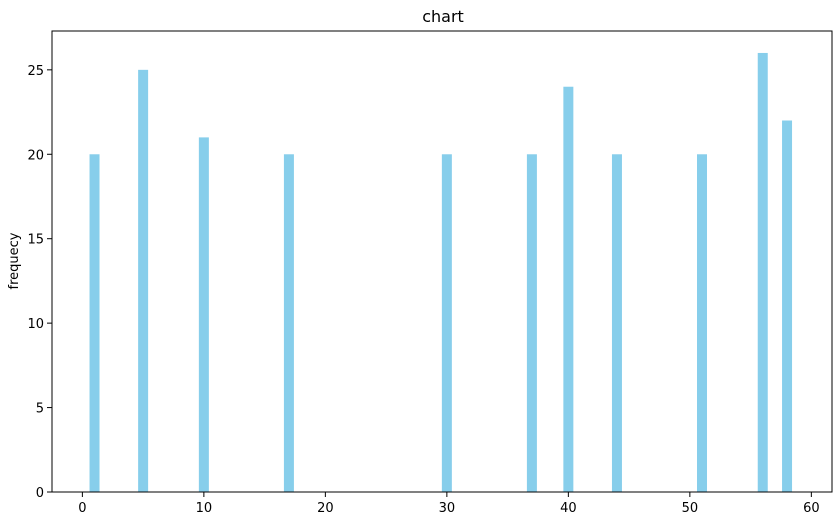 The width and height of the screenshot is (837, 523). What do you see at coordinates (35, 240) in the screenshot?
I see `y-tick-label: 15` at bounding box center [35, 240].